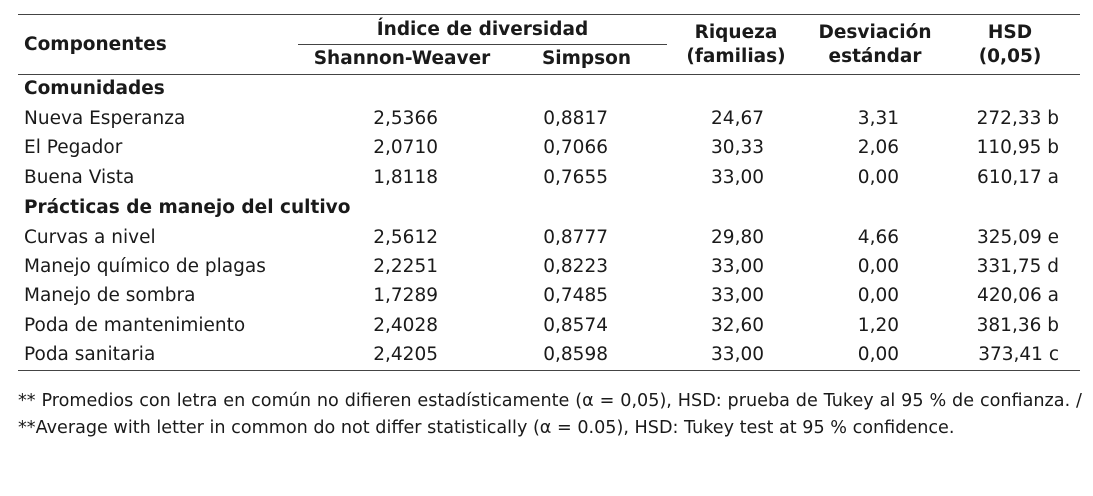 This screenshot has height=496, width=1093. Describe the element at coordinates (549, 370) in the screenshot. I see `bottom-rule` at that location.